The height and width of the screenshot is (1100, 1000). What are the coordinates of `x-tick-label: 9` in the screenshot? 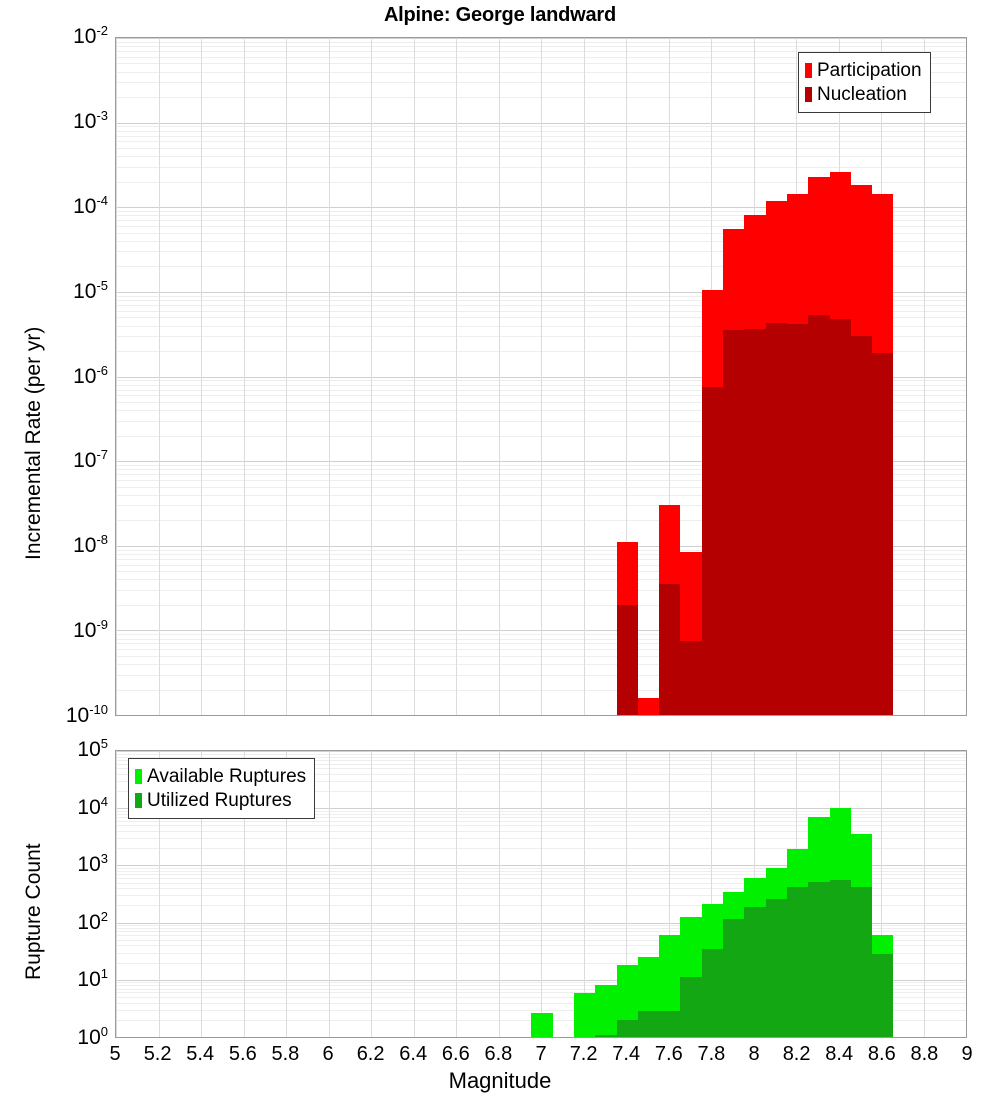 It's located at (967, 1054).